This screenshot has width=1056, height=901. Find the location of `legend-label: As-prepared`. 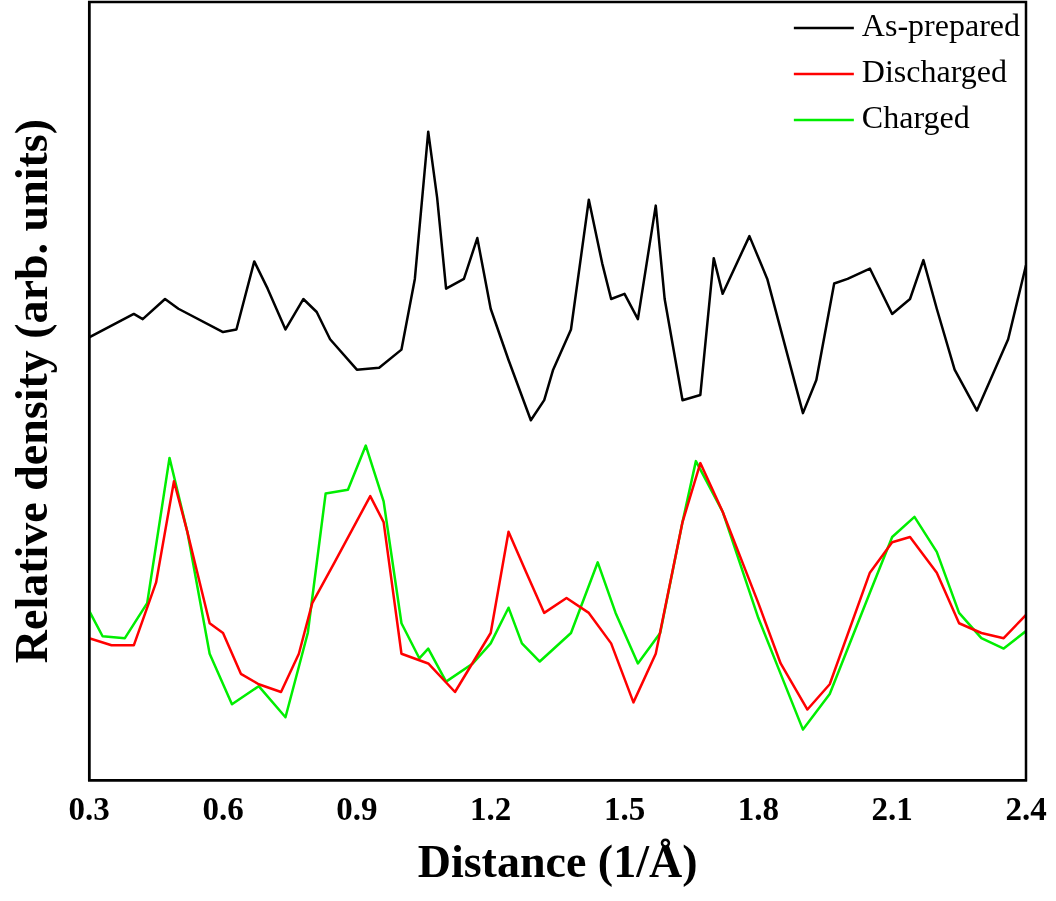

legend-label: As-prepared is located at coordinates (940, 25).